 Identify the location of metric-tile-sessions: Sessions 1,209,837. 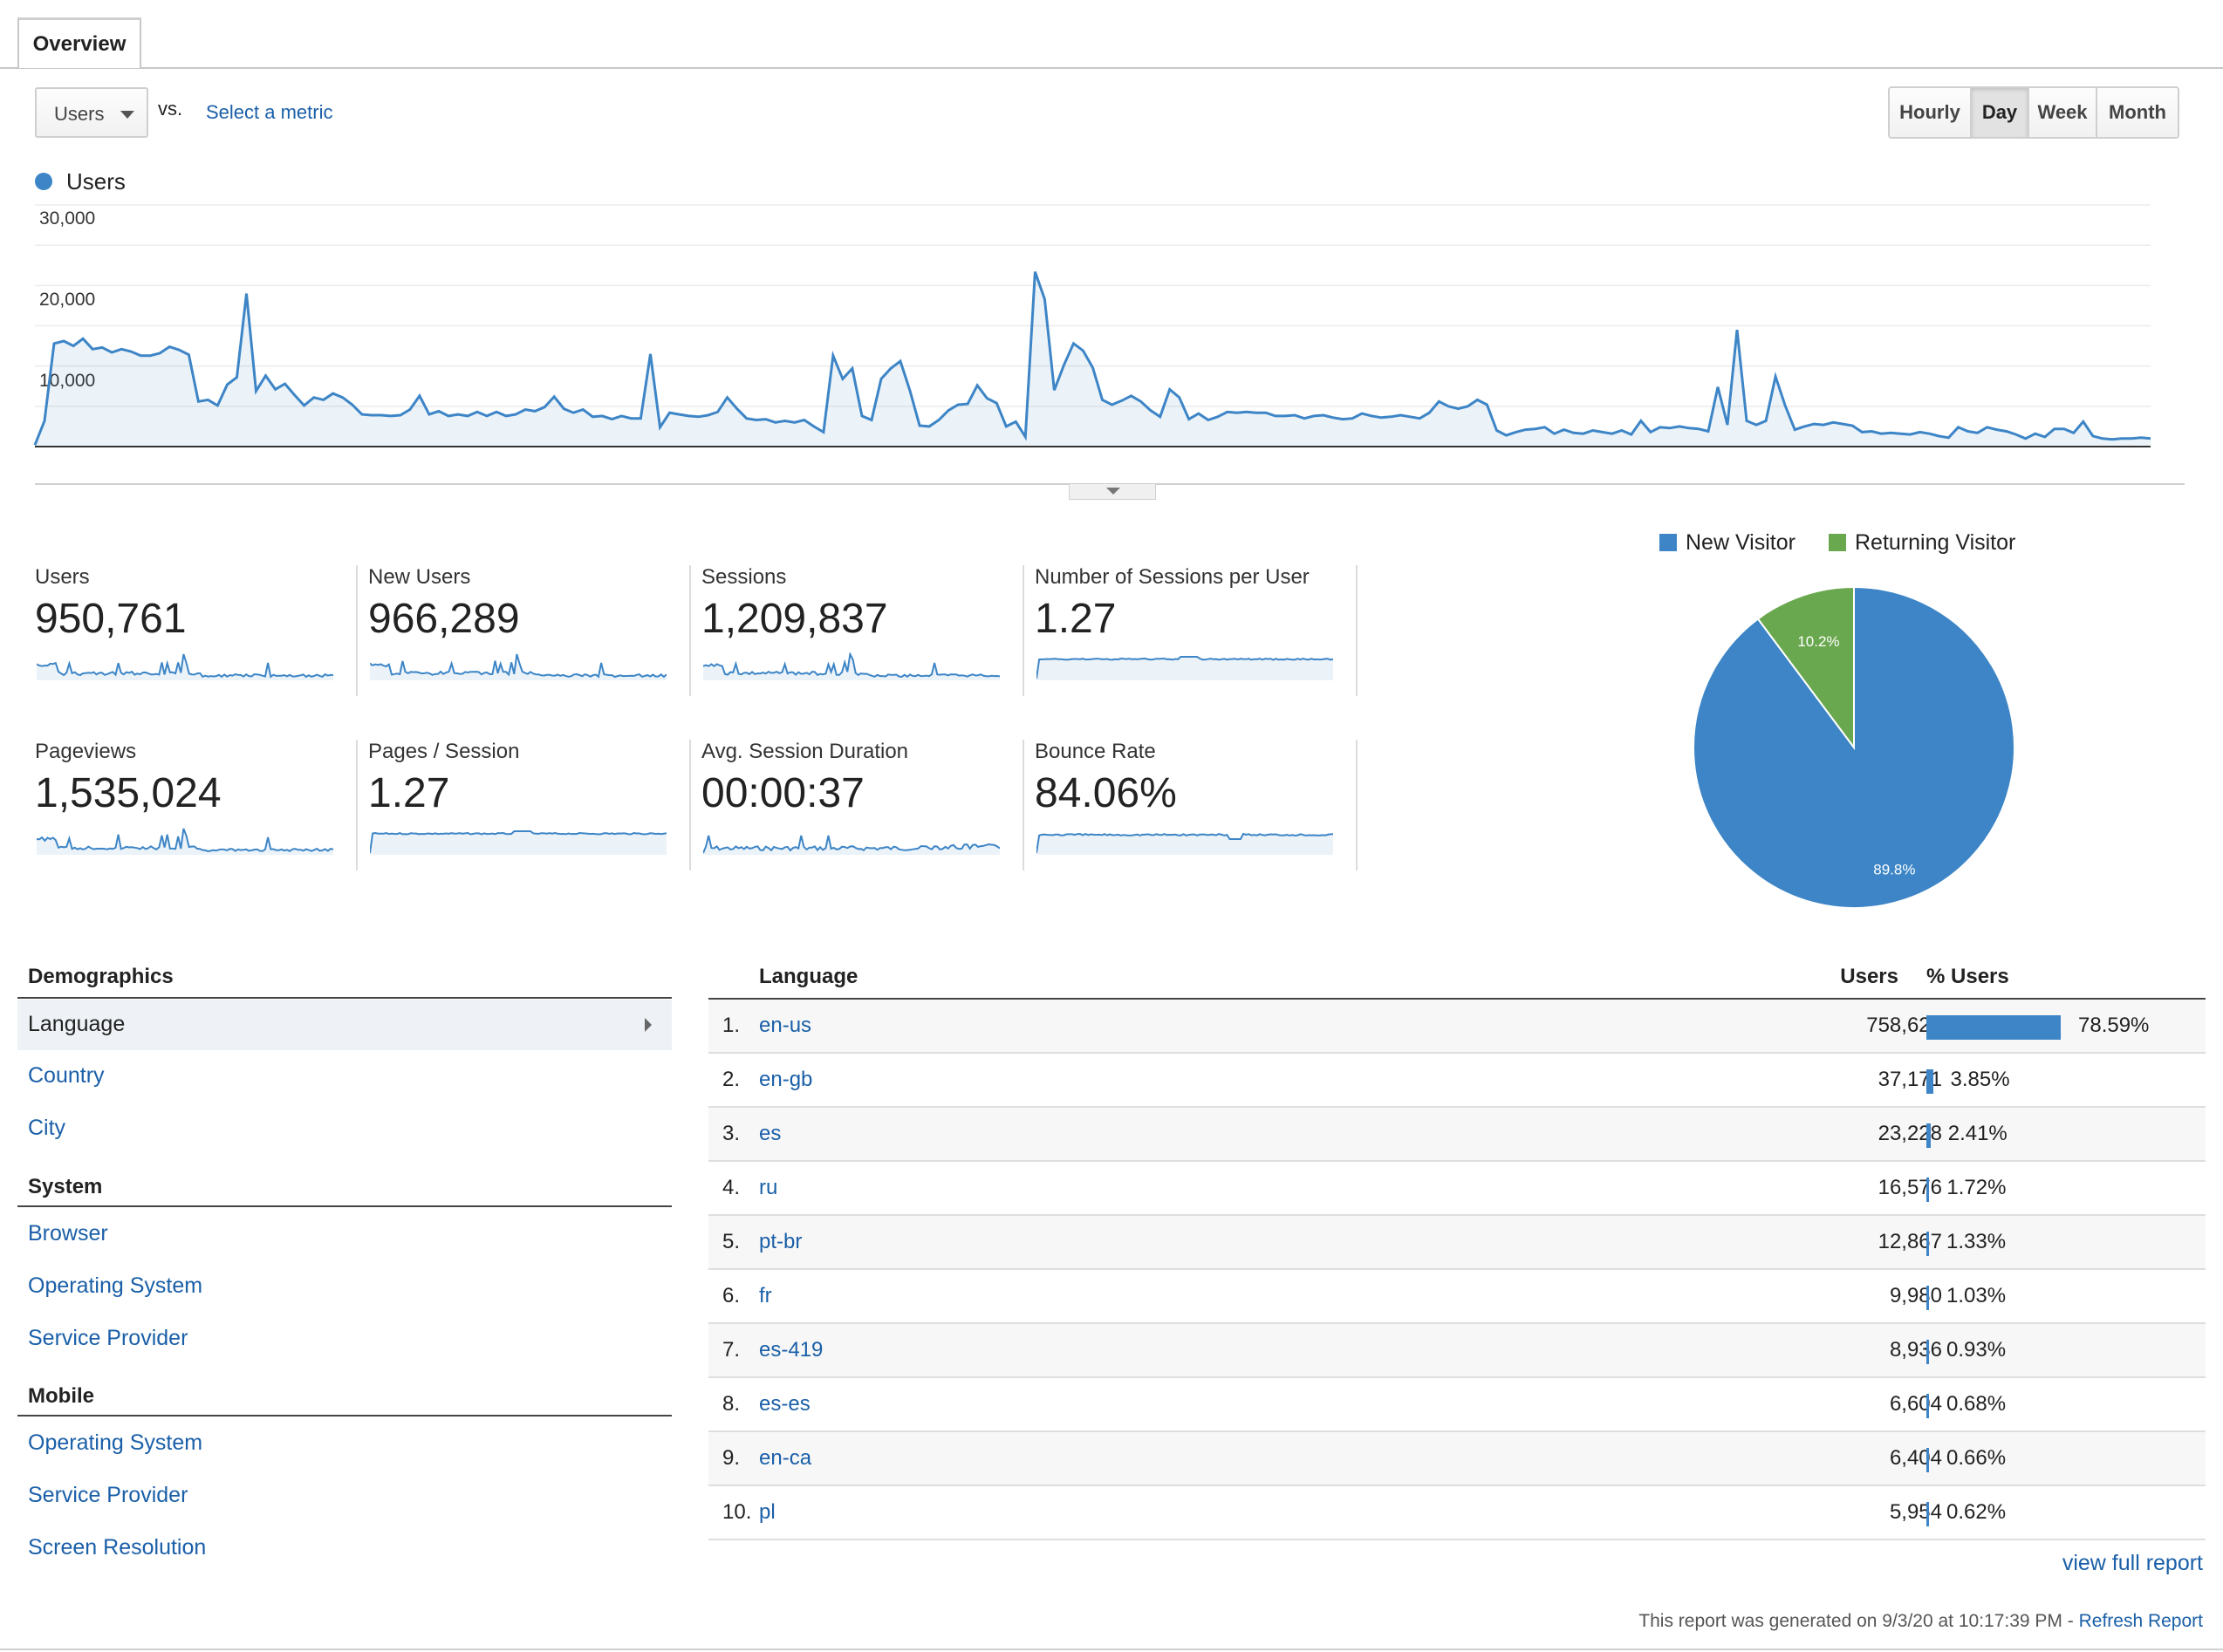
(862, 630).